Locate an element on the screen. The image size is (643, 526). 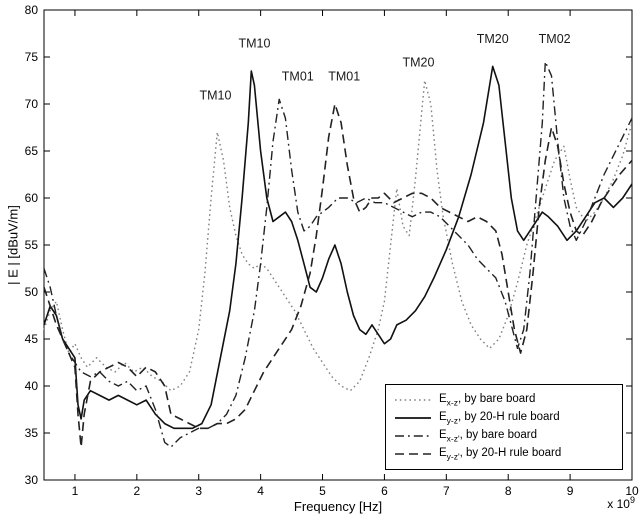
dashed-line-icon is located at coordinates (413, 454).